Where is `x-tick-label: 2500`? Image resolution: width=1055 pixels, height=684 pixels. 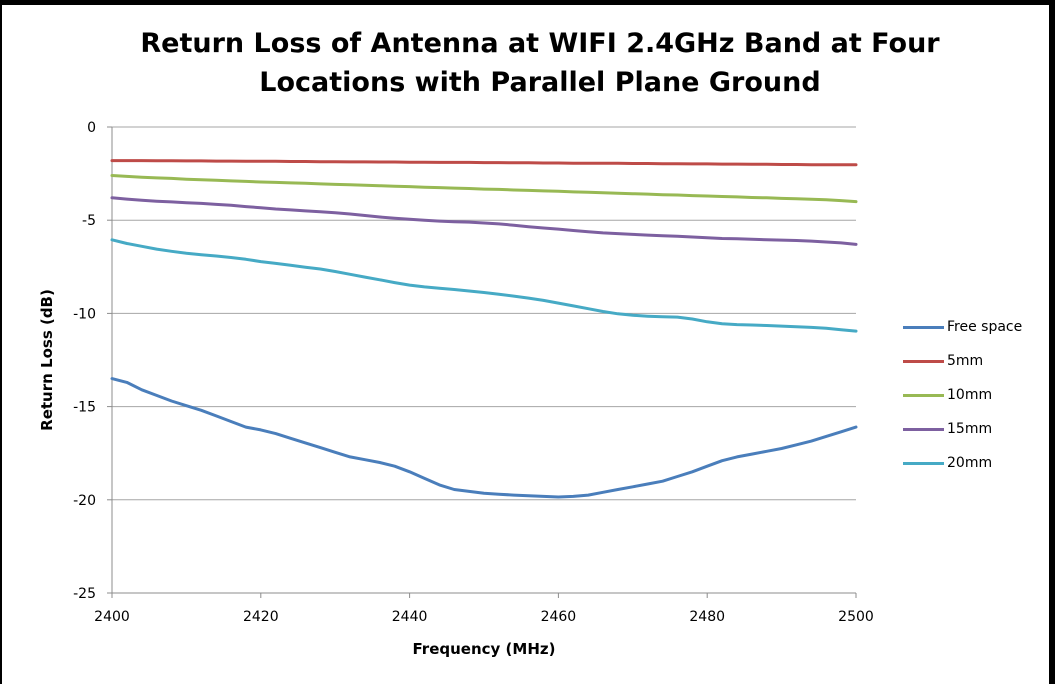
x-tick-label: 2500 is located at coordinates (856, 617).